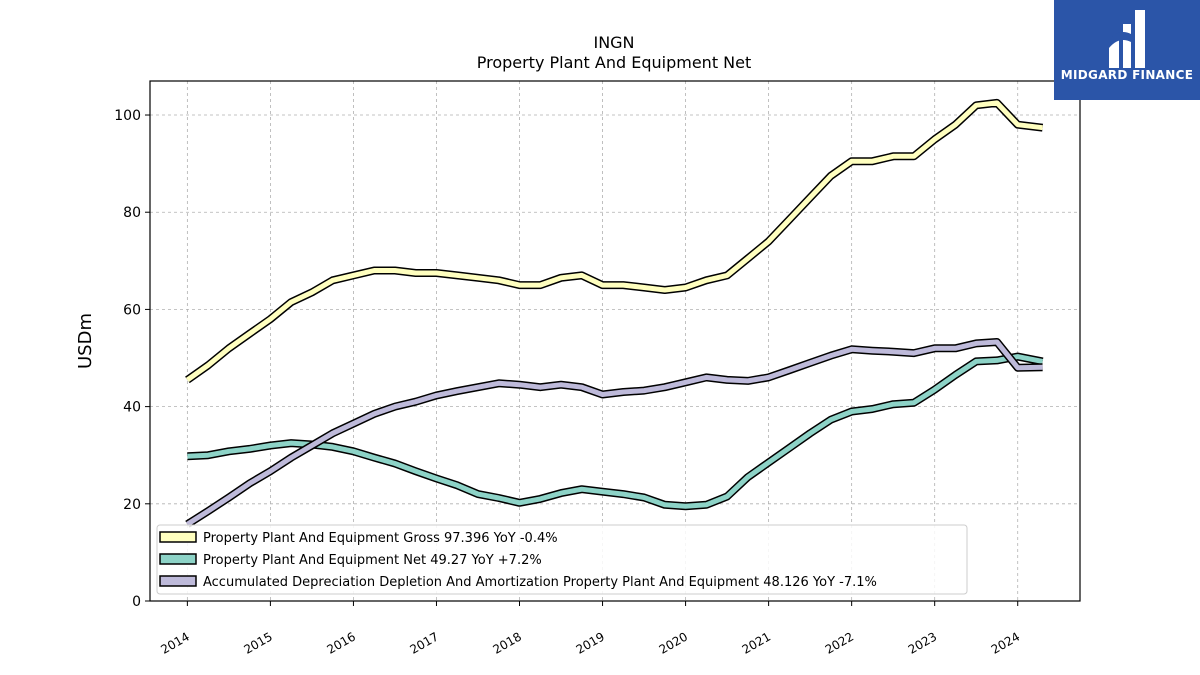 Image resolution: width=1200 pixels, height=675 pixels. What do you see at coordinates (136, 602) in the screenshot?
I see `y-tick-label: 0` at bounding box center [136, 602].